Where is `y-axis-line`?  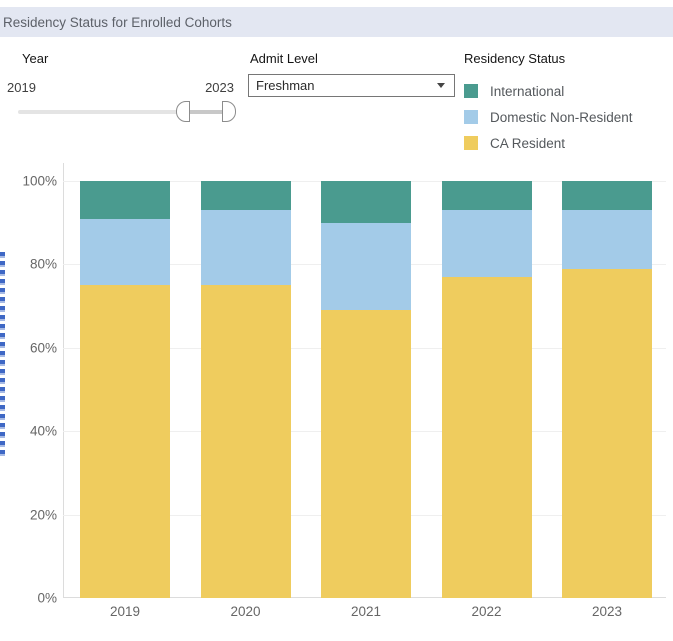
y-axis-line is located at coordinates (63, 380).